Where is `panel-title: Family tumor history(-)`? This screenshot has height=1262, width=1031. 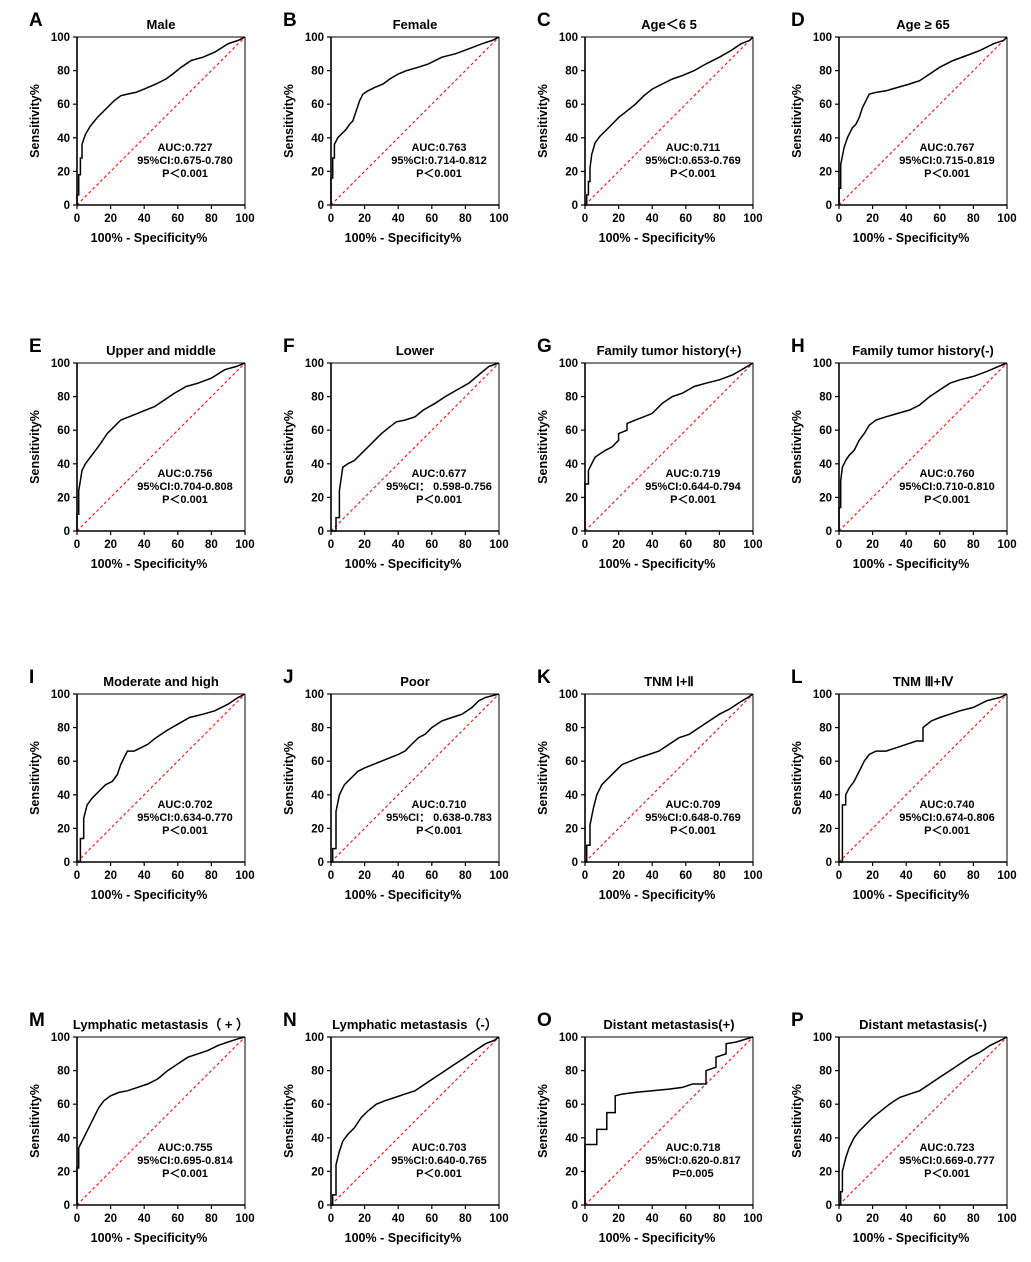
panel-title: Family tumor history(-) is located at coordinates (923, 350).